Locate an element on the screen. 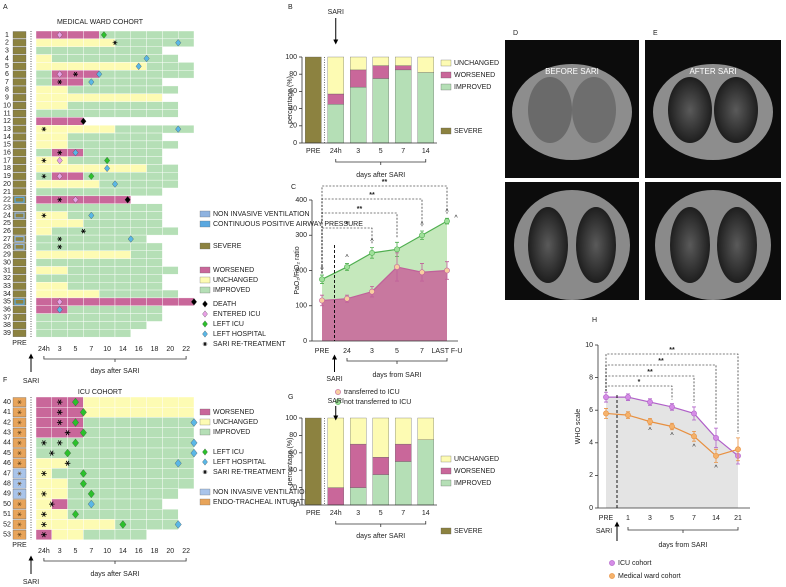 The width and height of the screenshot is (786, 587). status-swatch is located at coordinates (205, 280).